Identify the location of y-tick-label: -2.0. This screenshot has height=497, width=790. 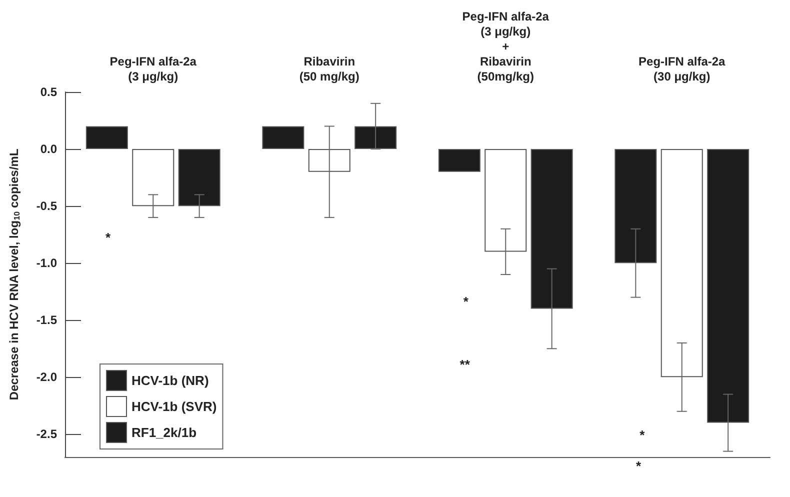
(47, 377).